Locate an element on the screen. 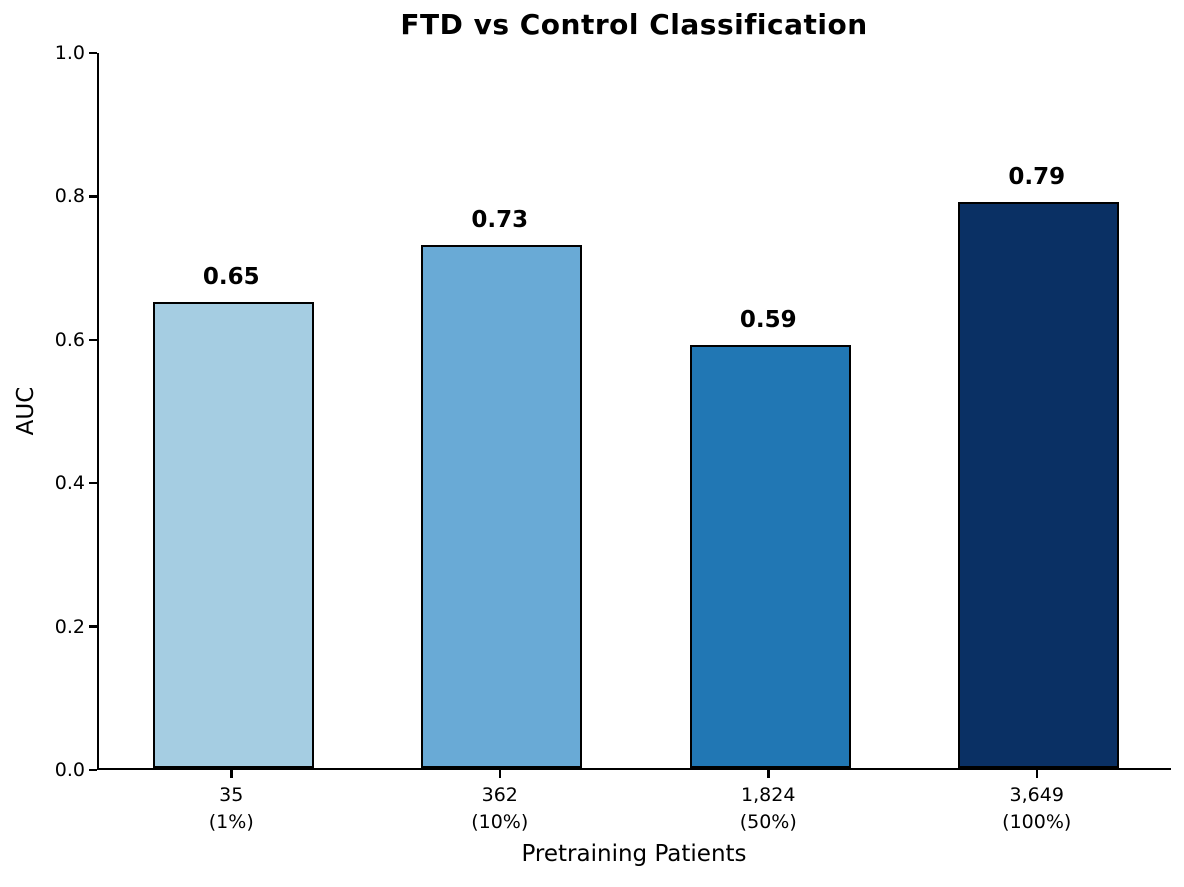  bar-value-label: 0.65 is located at coordinates (231, 276).